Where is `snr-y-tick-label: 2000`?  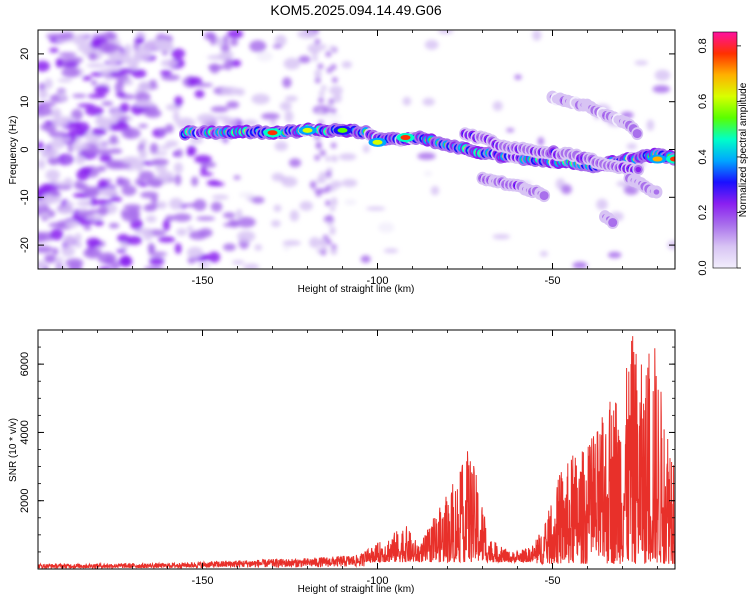
snr-y-tick-label: 2000 is located at coordinates (25, 500).